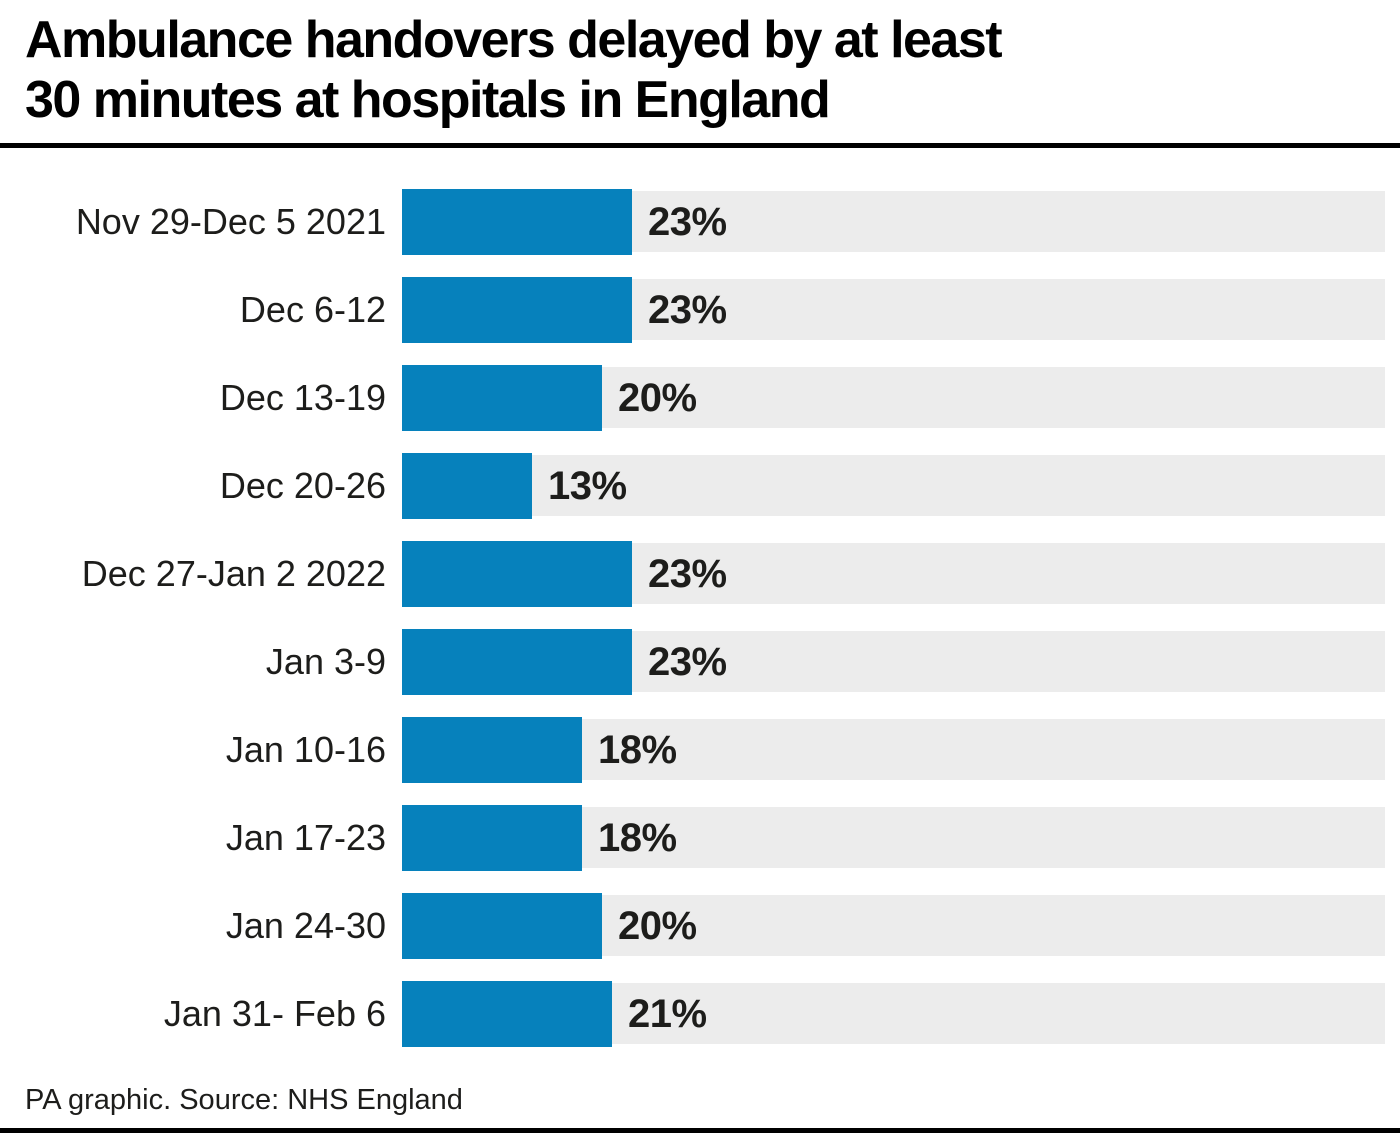  Describe the element at coordinates (230, 221) in the screenshot. I see `category-label: Nov 29-Dec 5 2021` at that location.